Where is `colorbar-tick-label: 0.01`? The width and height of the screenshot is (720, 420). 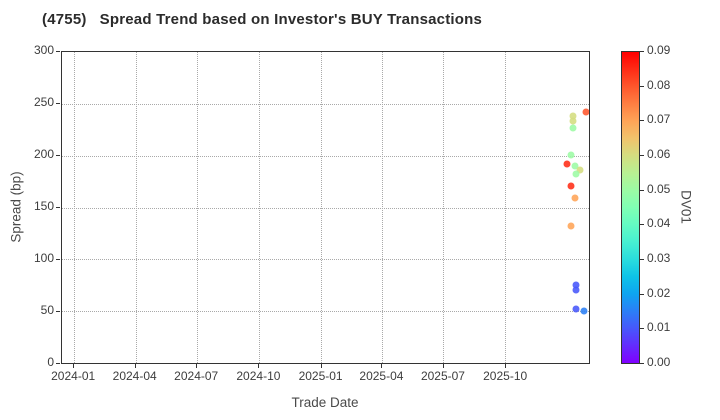
colorbar-tick-label: 0.01 is located at coordinates (659, 327).